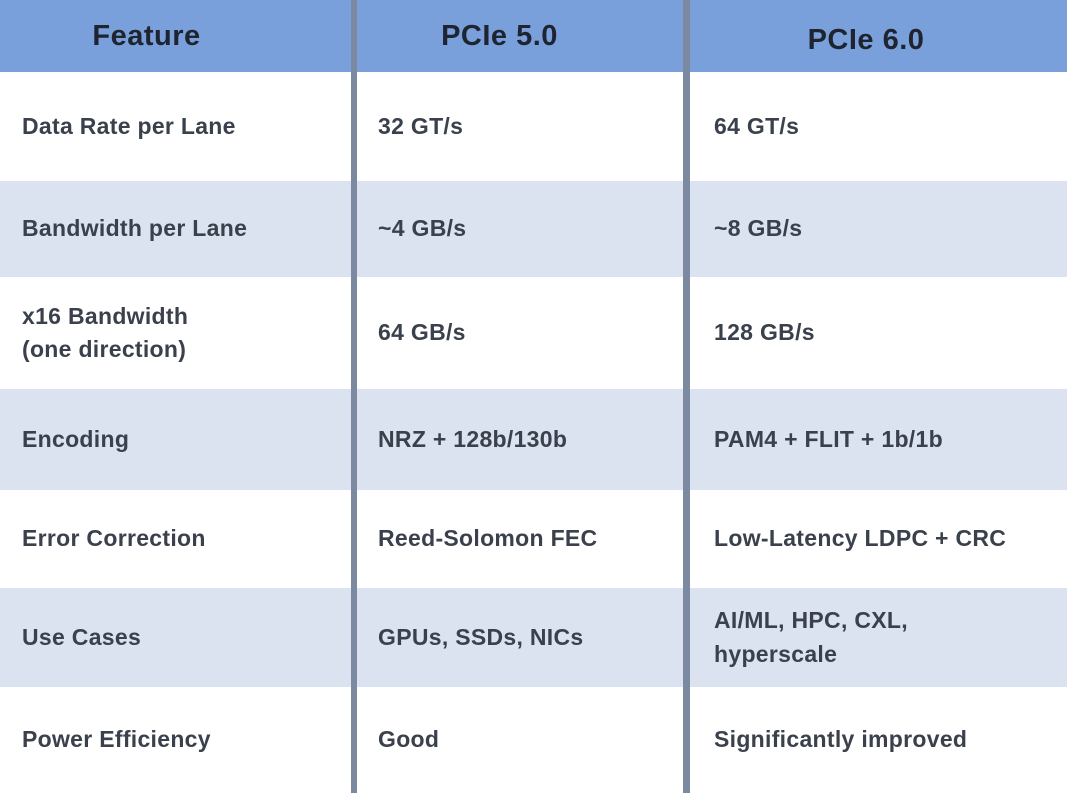  Describe the element at coordinates (114, 538) in the screenshot. I see `feature-label: Error Correction` at that location.